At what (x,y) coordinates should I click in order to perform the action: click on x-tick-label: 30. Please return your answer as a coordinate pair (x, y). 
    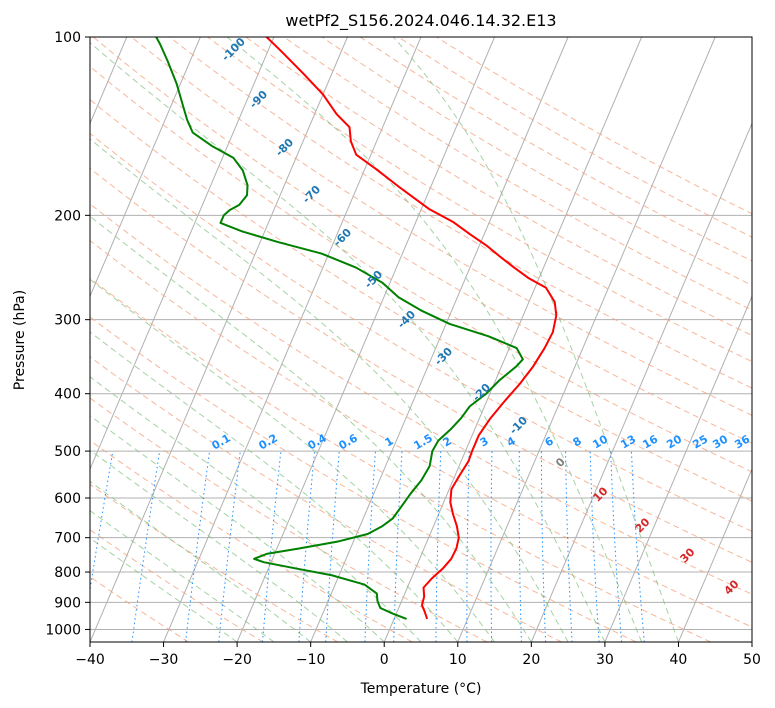
    Looking at the image, I should click on (605, 660).